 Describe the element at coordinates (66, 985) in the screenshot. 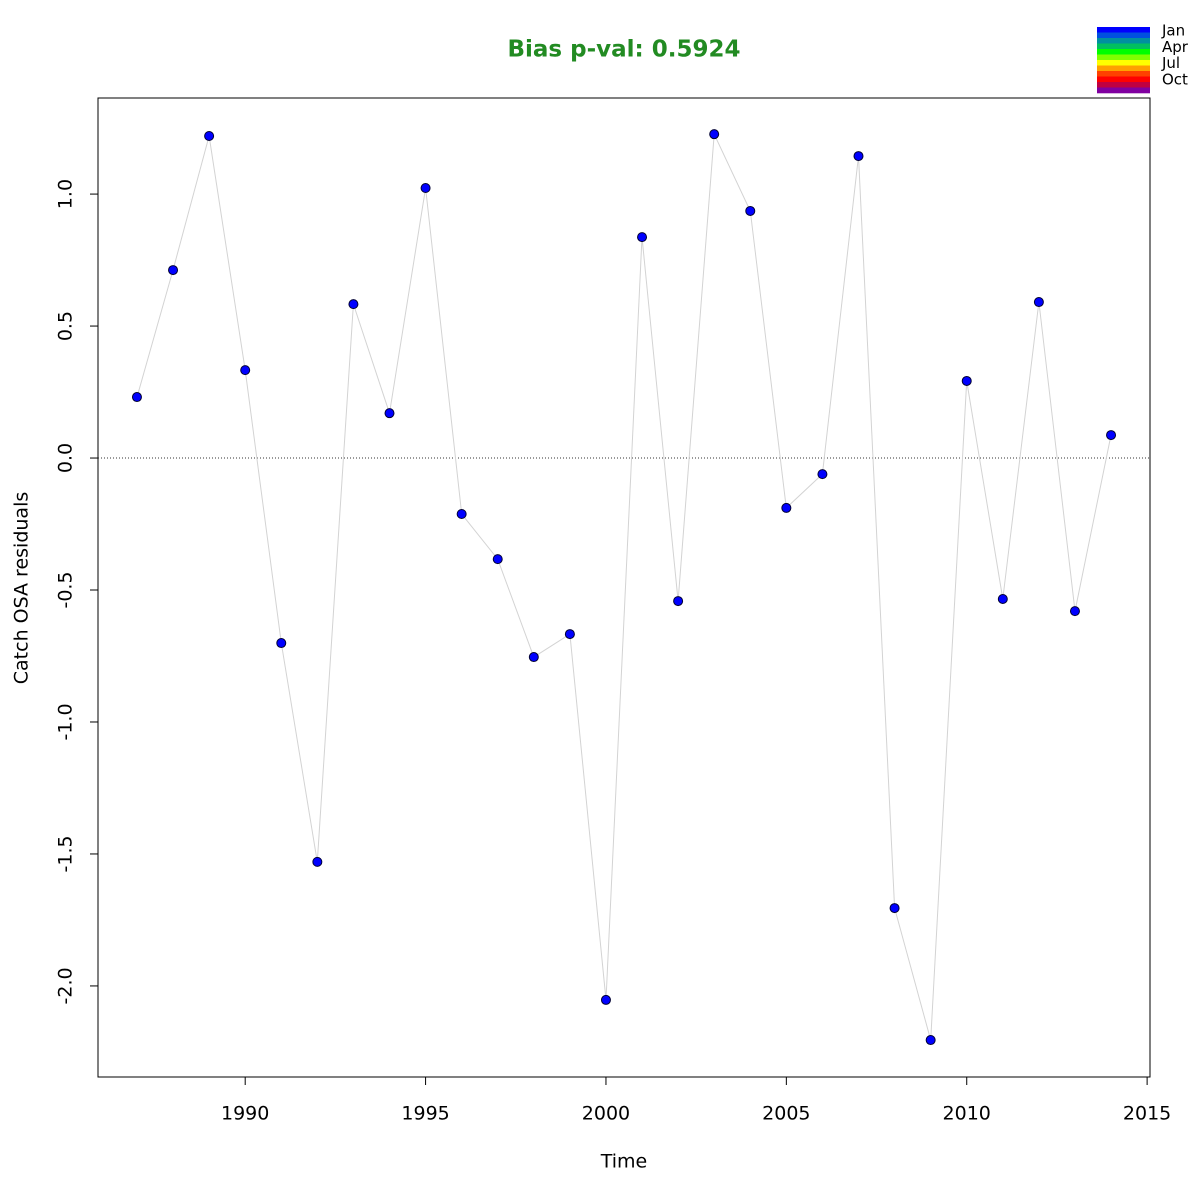

I see `y-tick-label: -2.0` at that location.